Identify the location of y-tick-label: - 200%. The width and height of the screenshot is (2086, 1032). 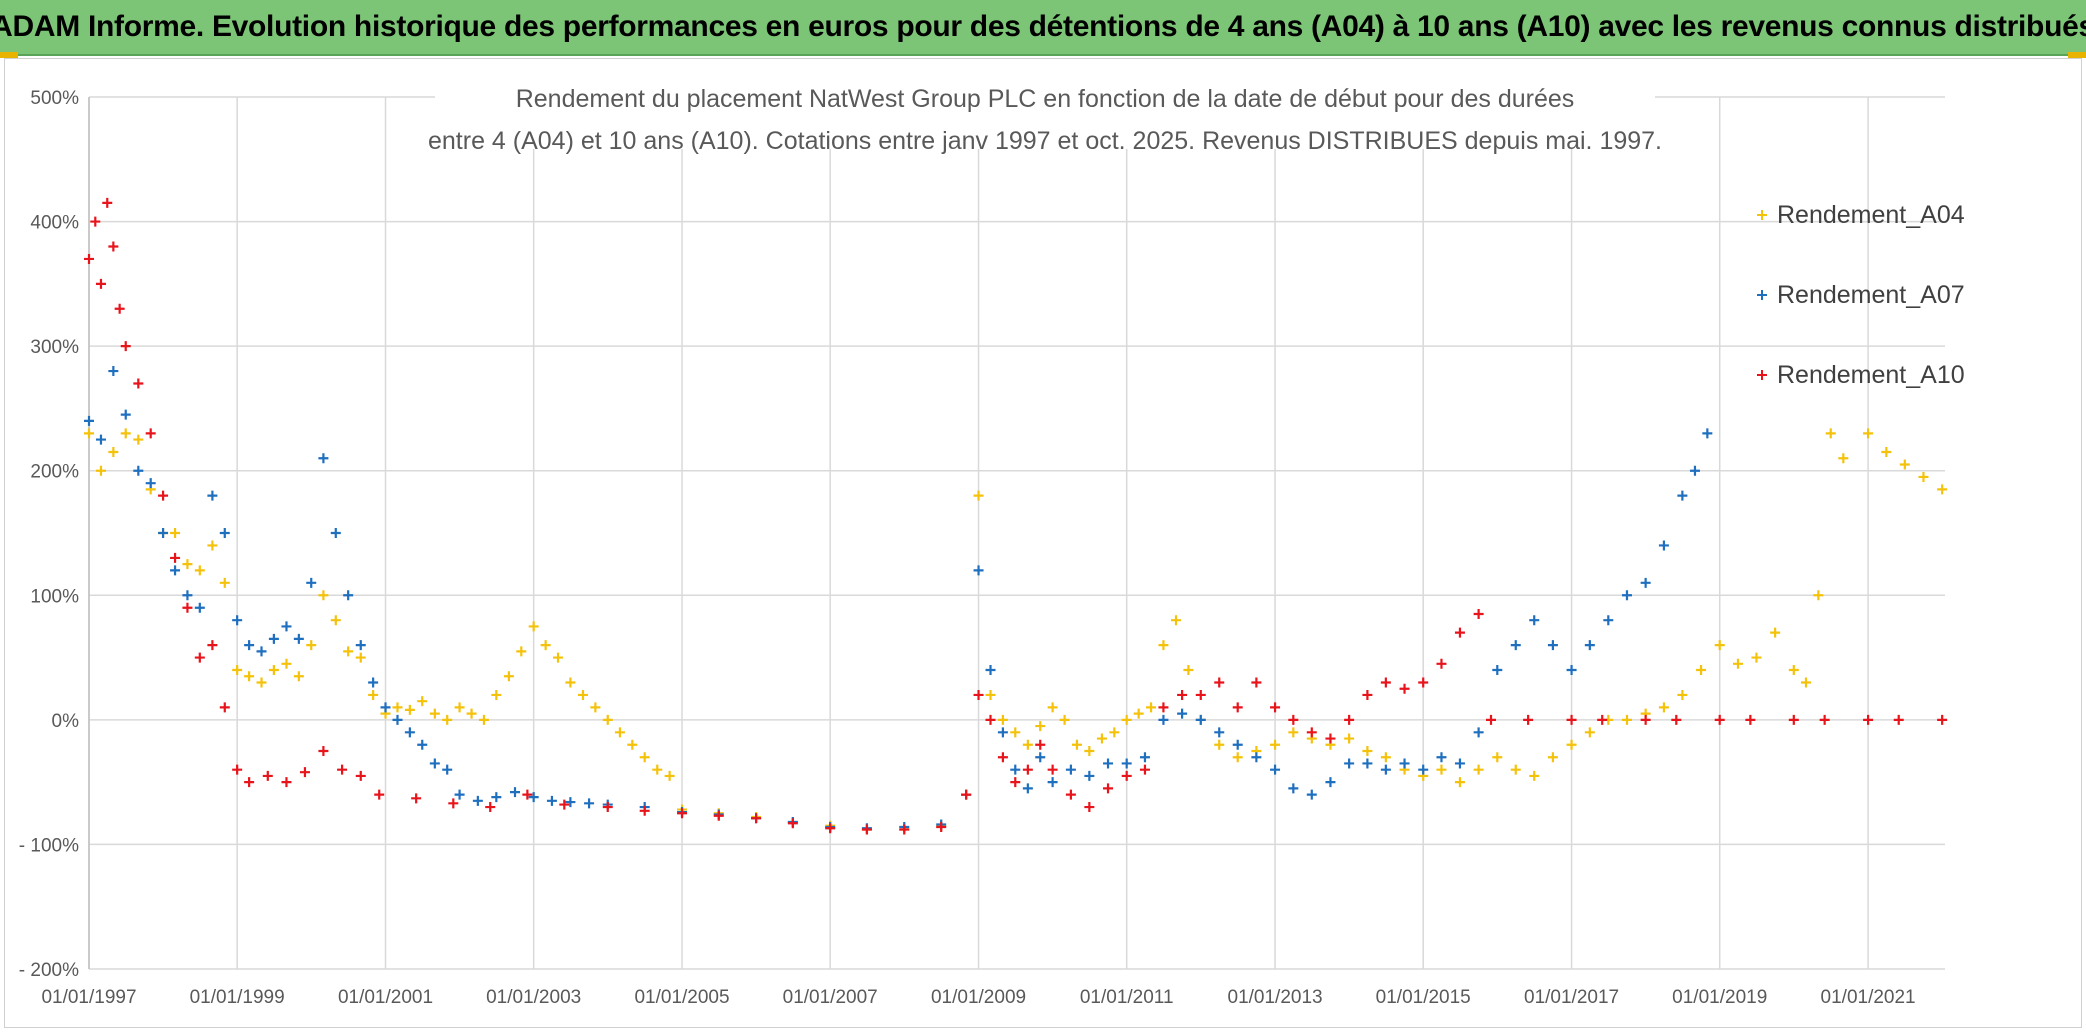
(49, 970).